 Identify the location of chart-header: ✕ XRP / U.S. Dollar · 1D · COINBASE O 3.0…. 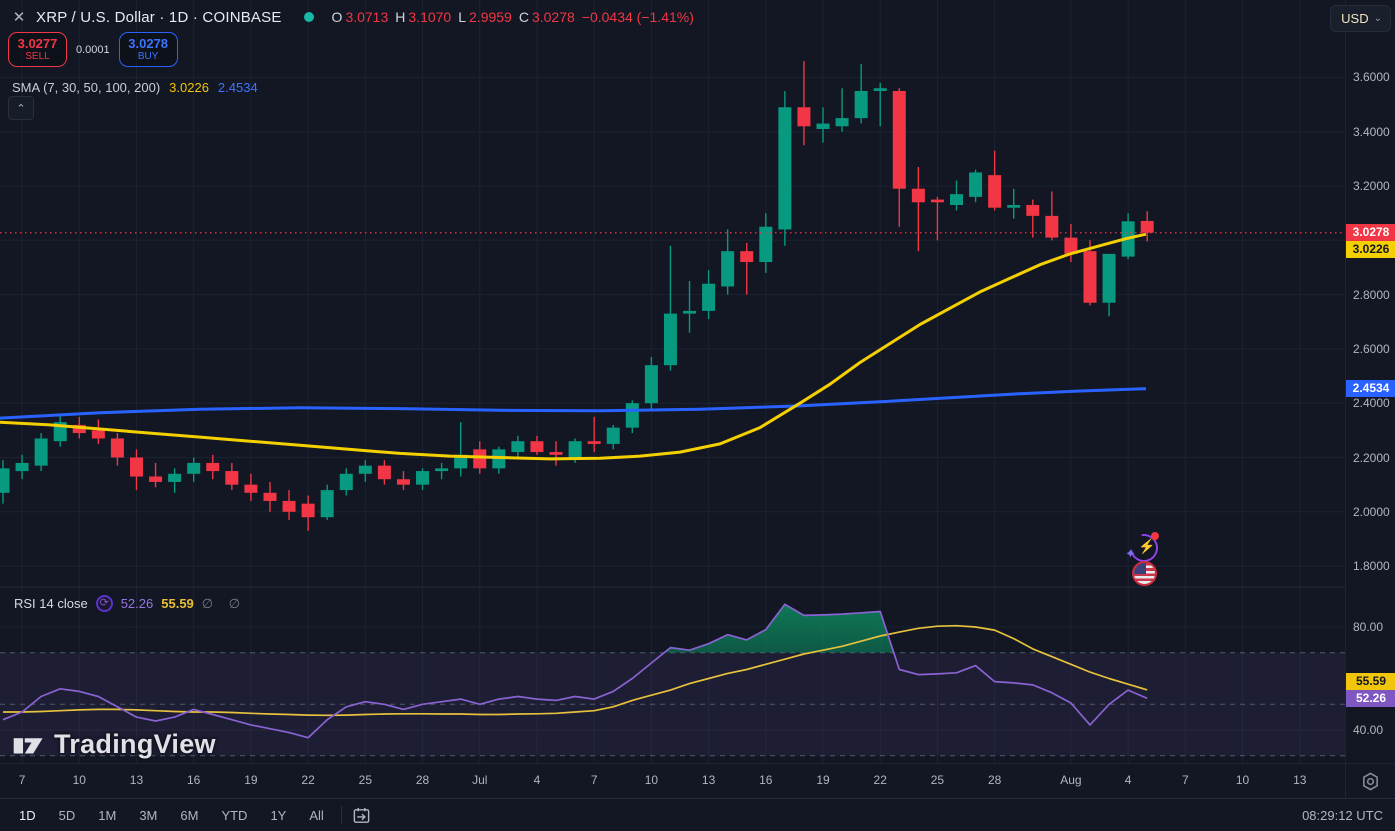
(352, 17).